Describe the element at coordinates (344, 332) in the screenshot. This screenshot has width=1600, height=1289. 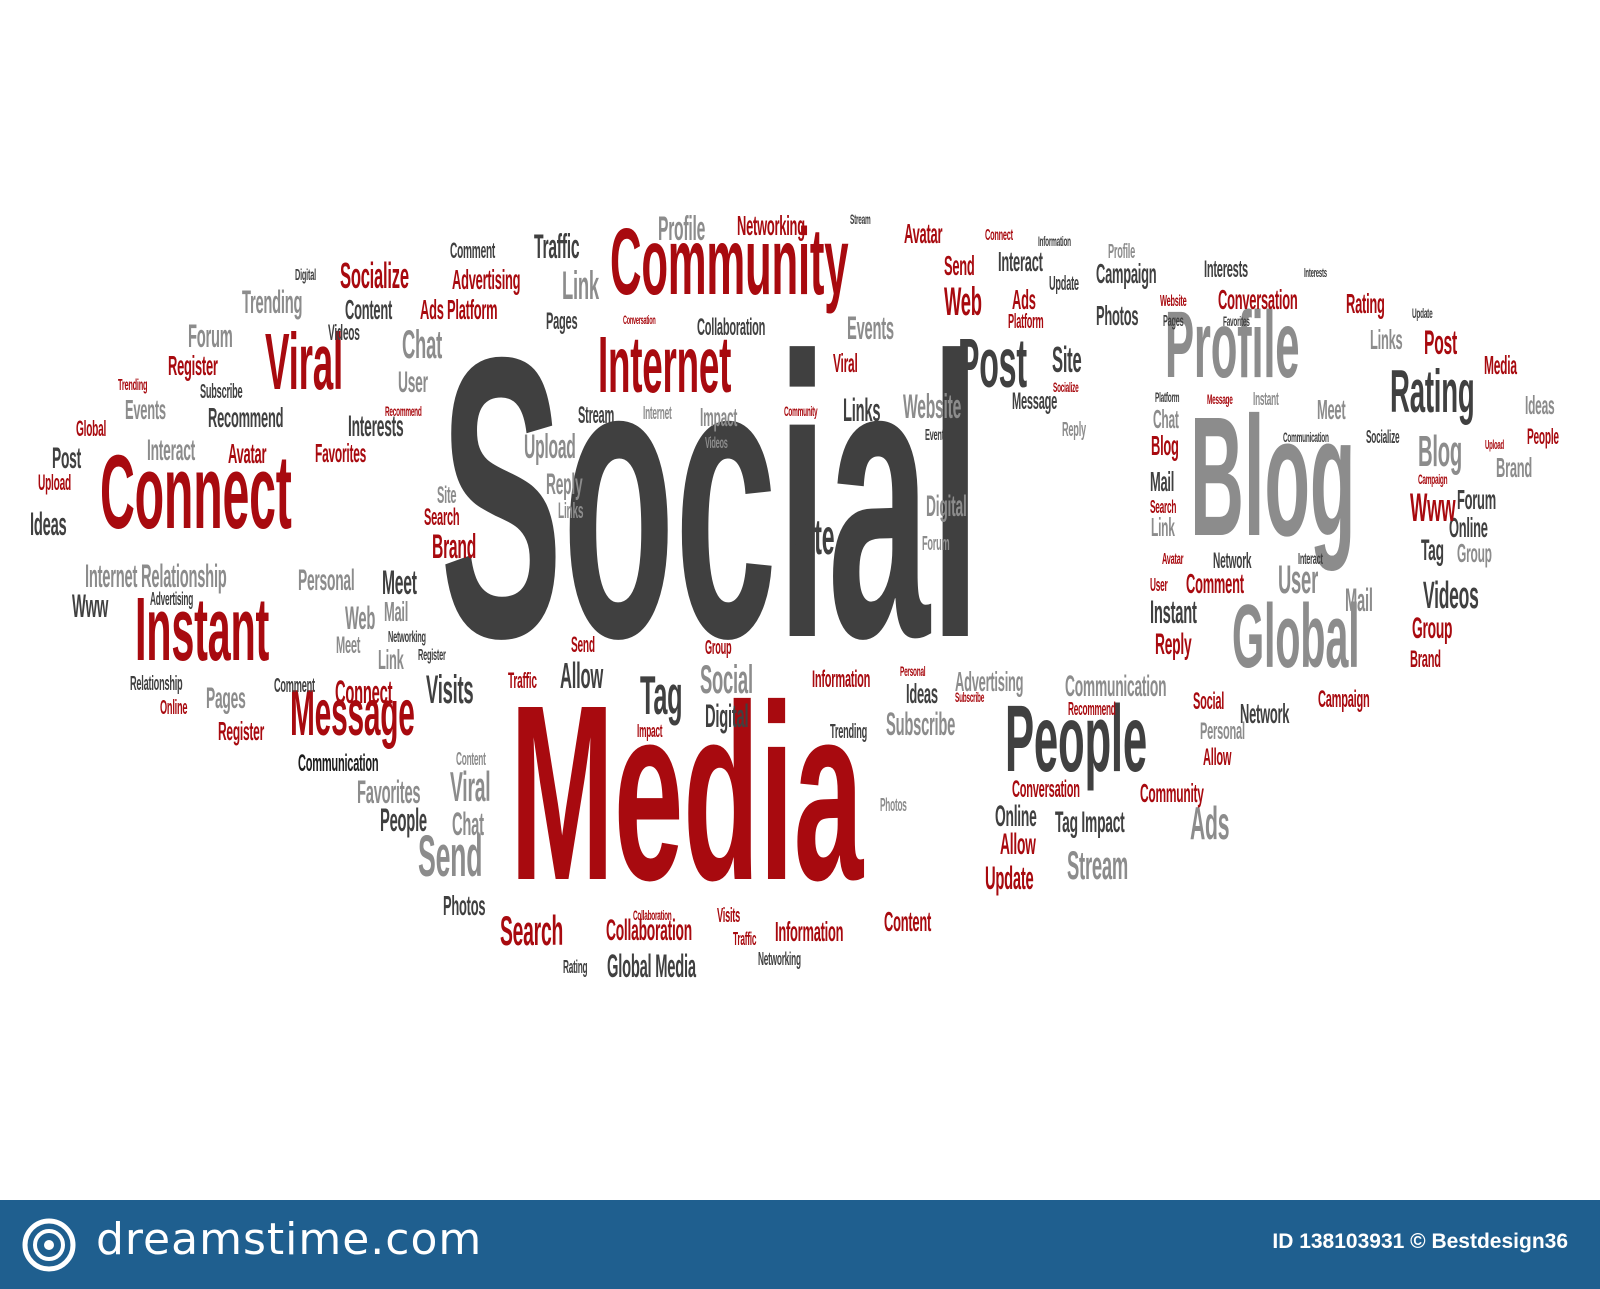
I see `cloud-word: Videos` at that location.